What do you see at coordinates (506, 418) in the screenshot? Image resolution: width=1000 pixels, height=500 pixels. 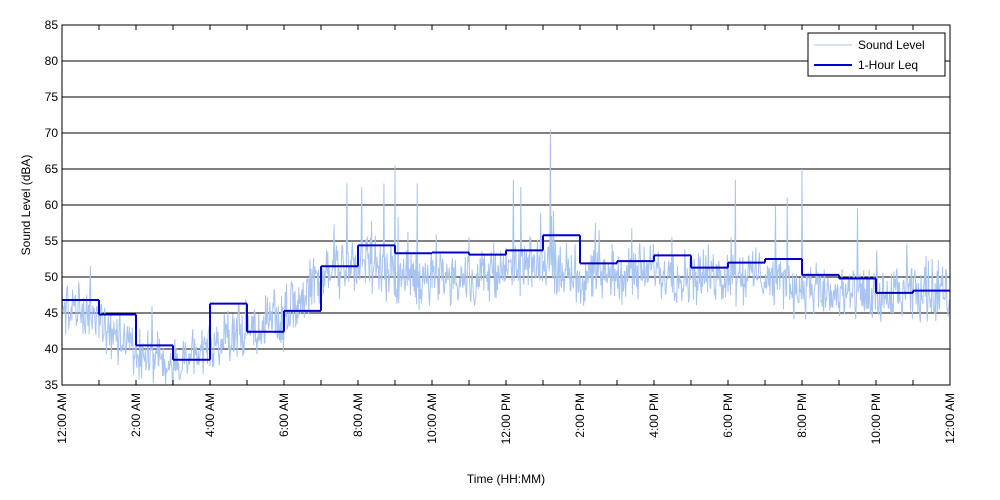 I see `x-tick-label: 12:00 PM` at bounding box center [506, 418].